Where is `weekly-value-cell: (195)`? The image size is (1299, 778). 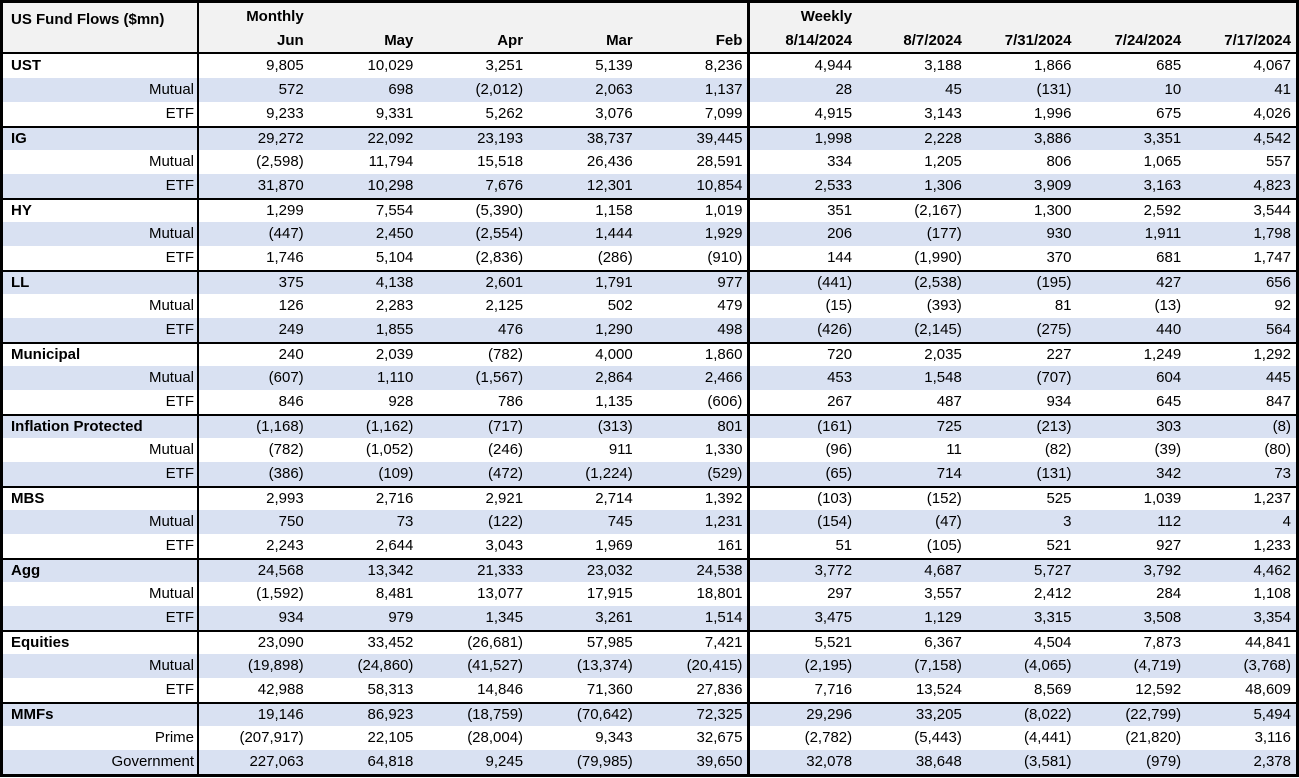 weekly-value-cell: (195) is located at coordinates (1021, 282).